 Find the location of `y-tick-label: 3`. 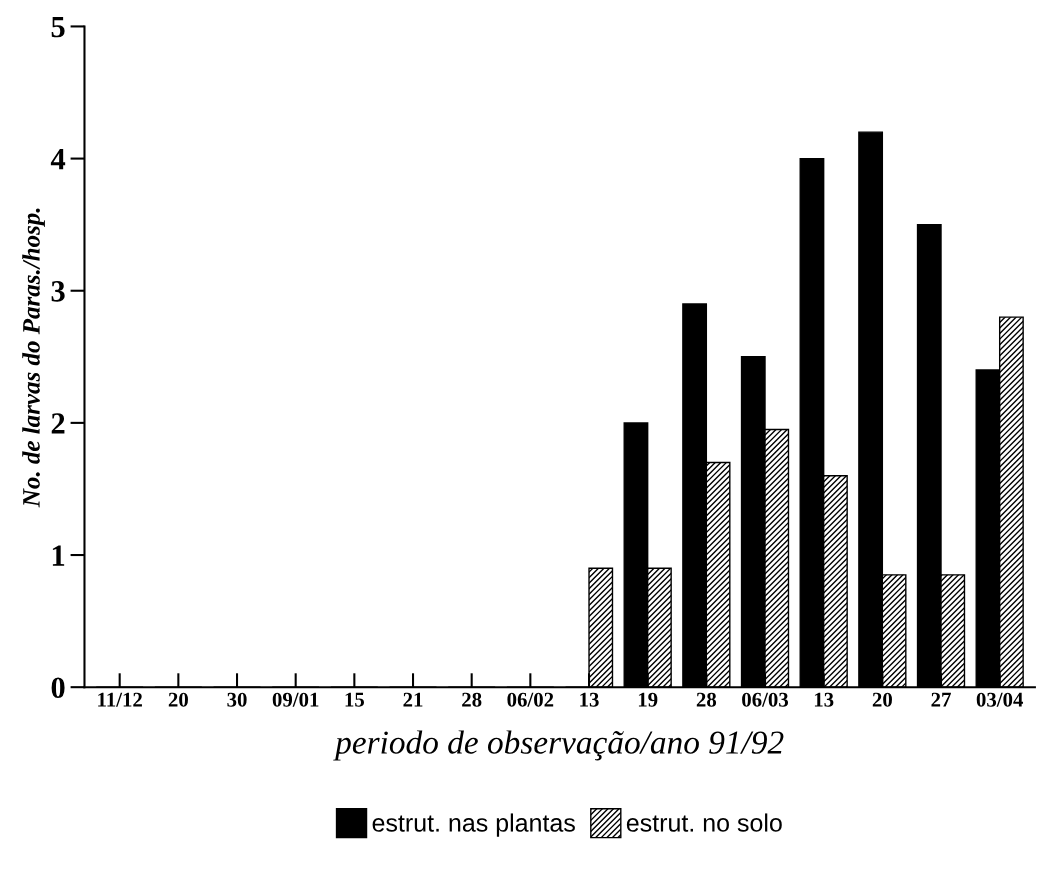

y-tick-label: 3 is located at coordinates (58, 291).